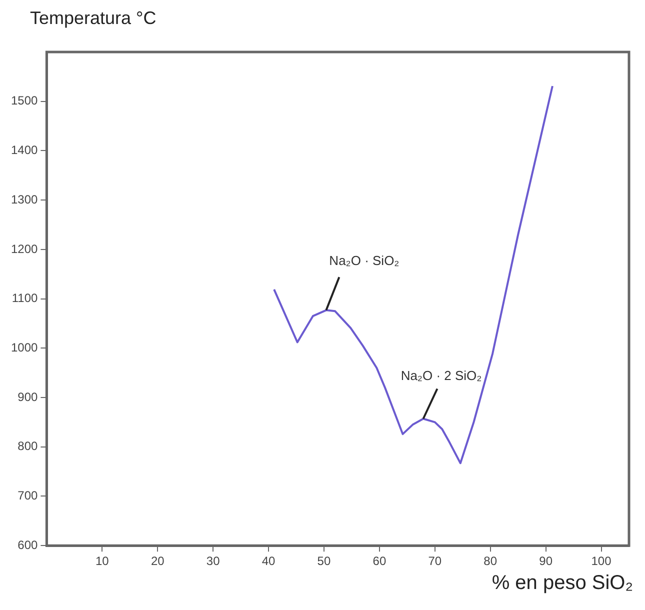 The width and height of the screenshot is (645, 610). What do you see at coordinates (546, 561) in the screenshot?
I see `x-tick-label: 90` at bounding box center [546, 561].